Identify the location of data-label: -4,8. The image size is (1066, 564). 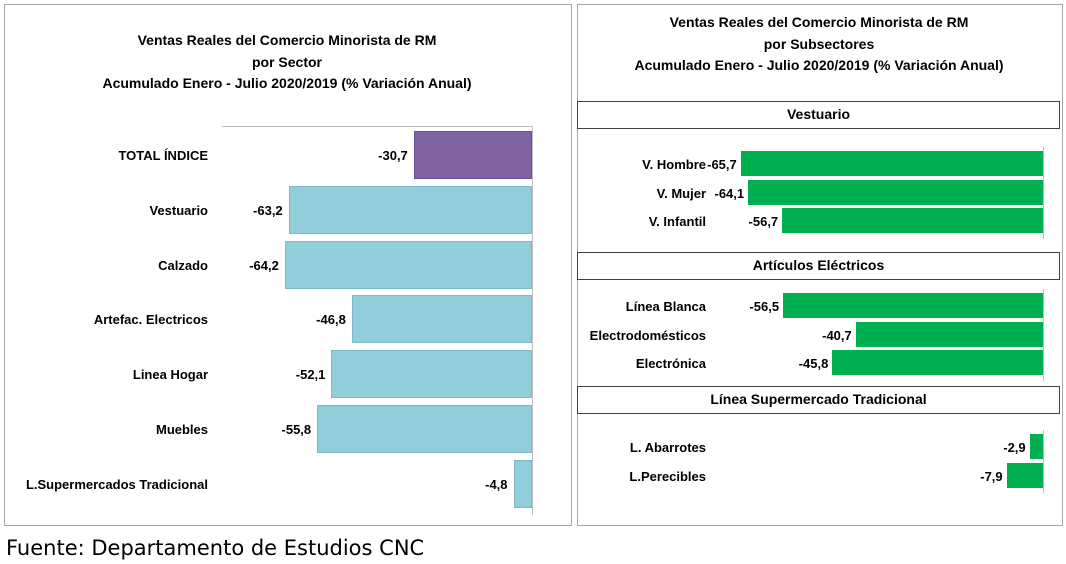
(496, 484).